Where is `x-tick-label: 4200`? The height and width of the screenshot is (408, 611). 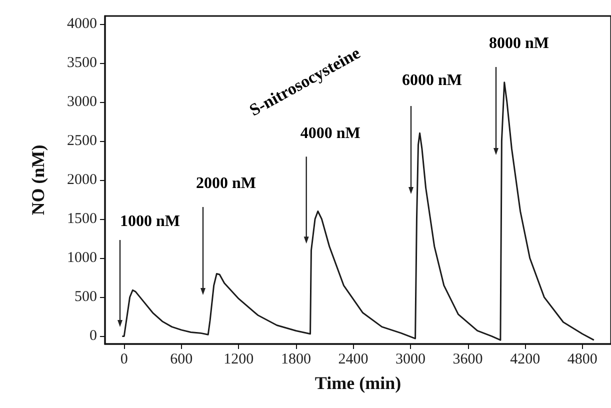 x-tick-label: 4200 is located at coordinates (525, 360).